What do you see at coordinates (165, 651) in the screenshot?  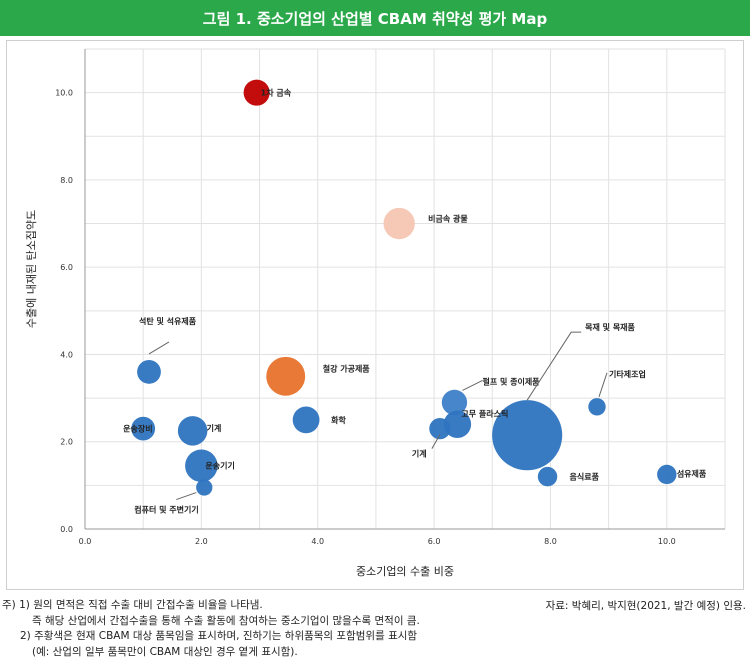 I see `note-line-4: (예: 산업의 일부 품목만이 CBAM 대상인 경우 옅게 표시함).` at bounding box center [165, 651].